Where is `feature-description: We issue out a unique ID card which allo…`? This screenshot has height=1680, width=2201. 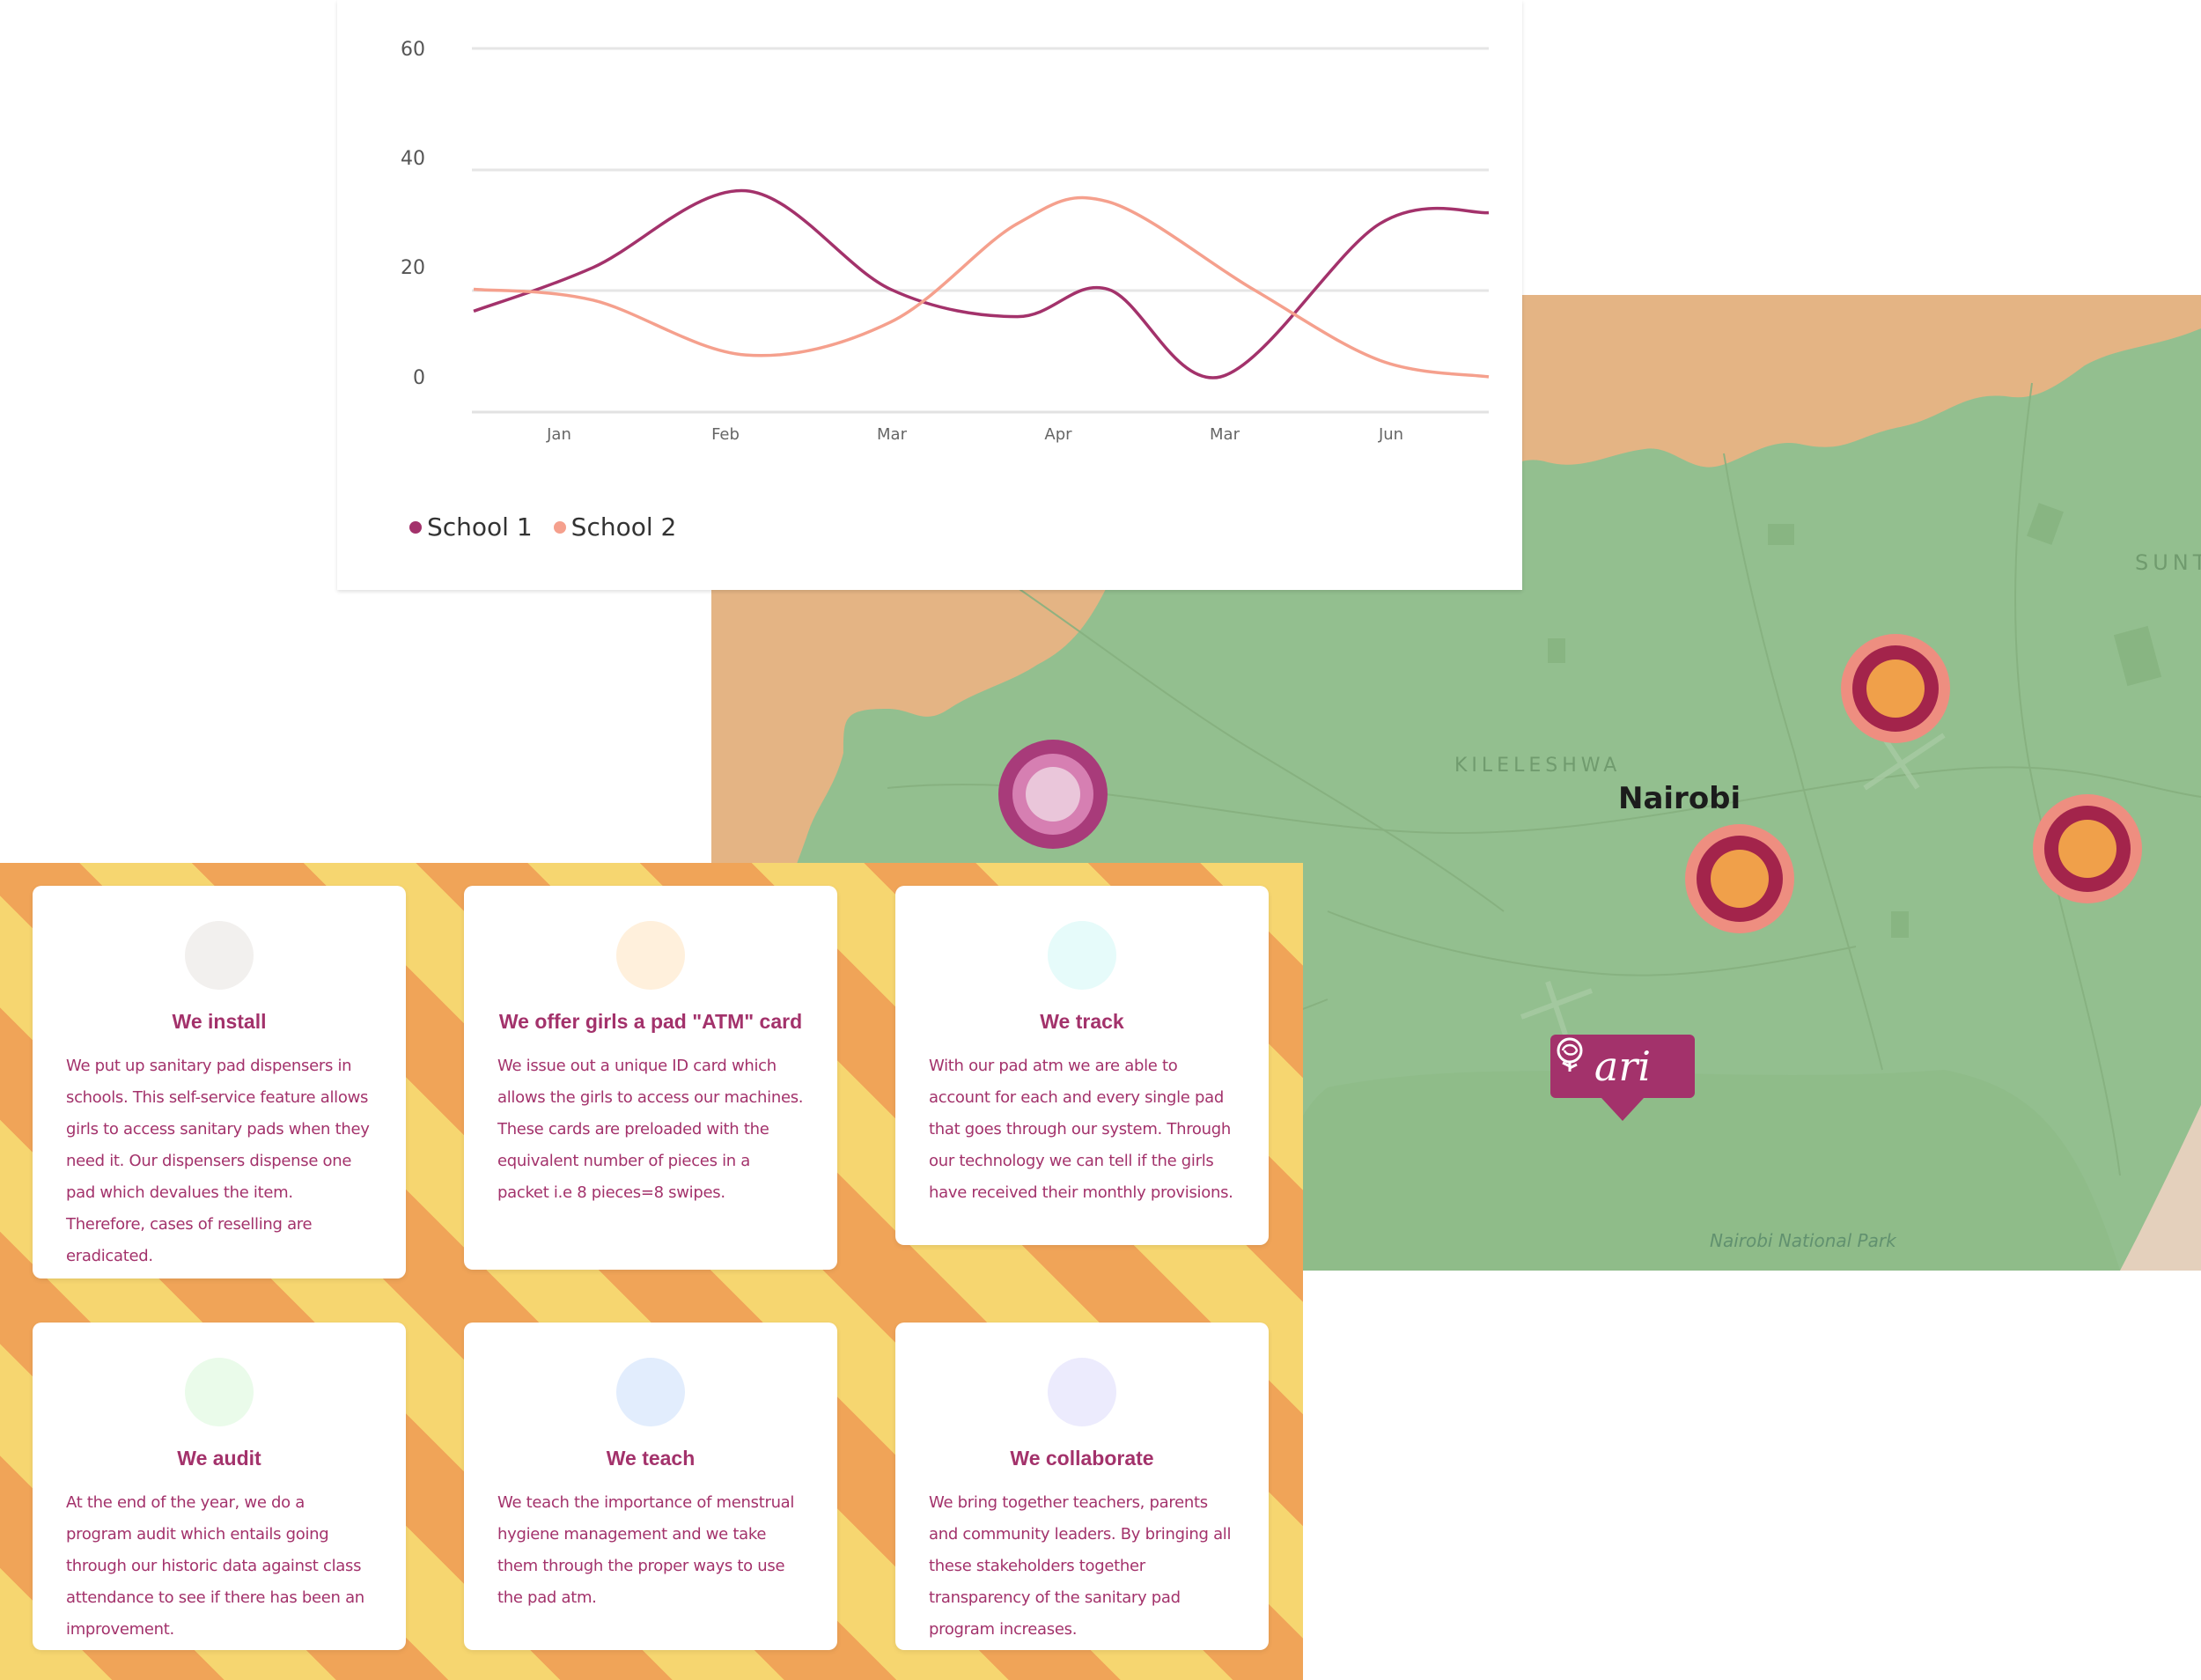 feature-description: We issue out a unique ID card which allo… is located at coordinates (650, 1129).